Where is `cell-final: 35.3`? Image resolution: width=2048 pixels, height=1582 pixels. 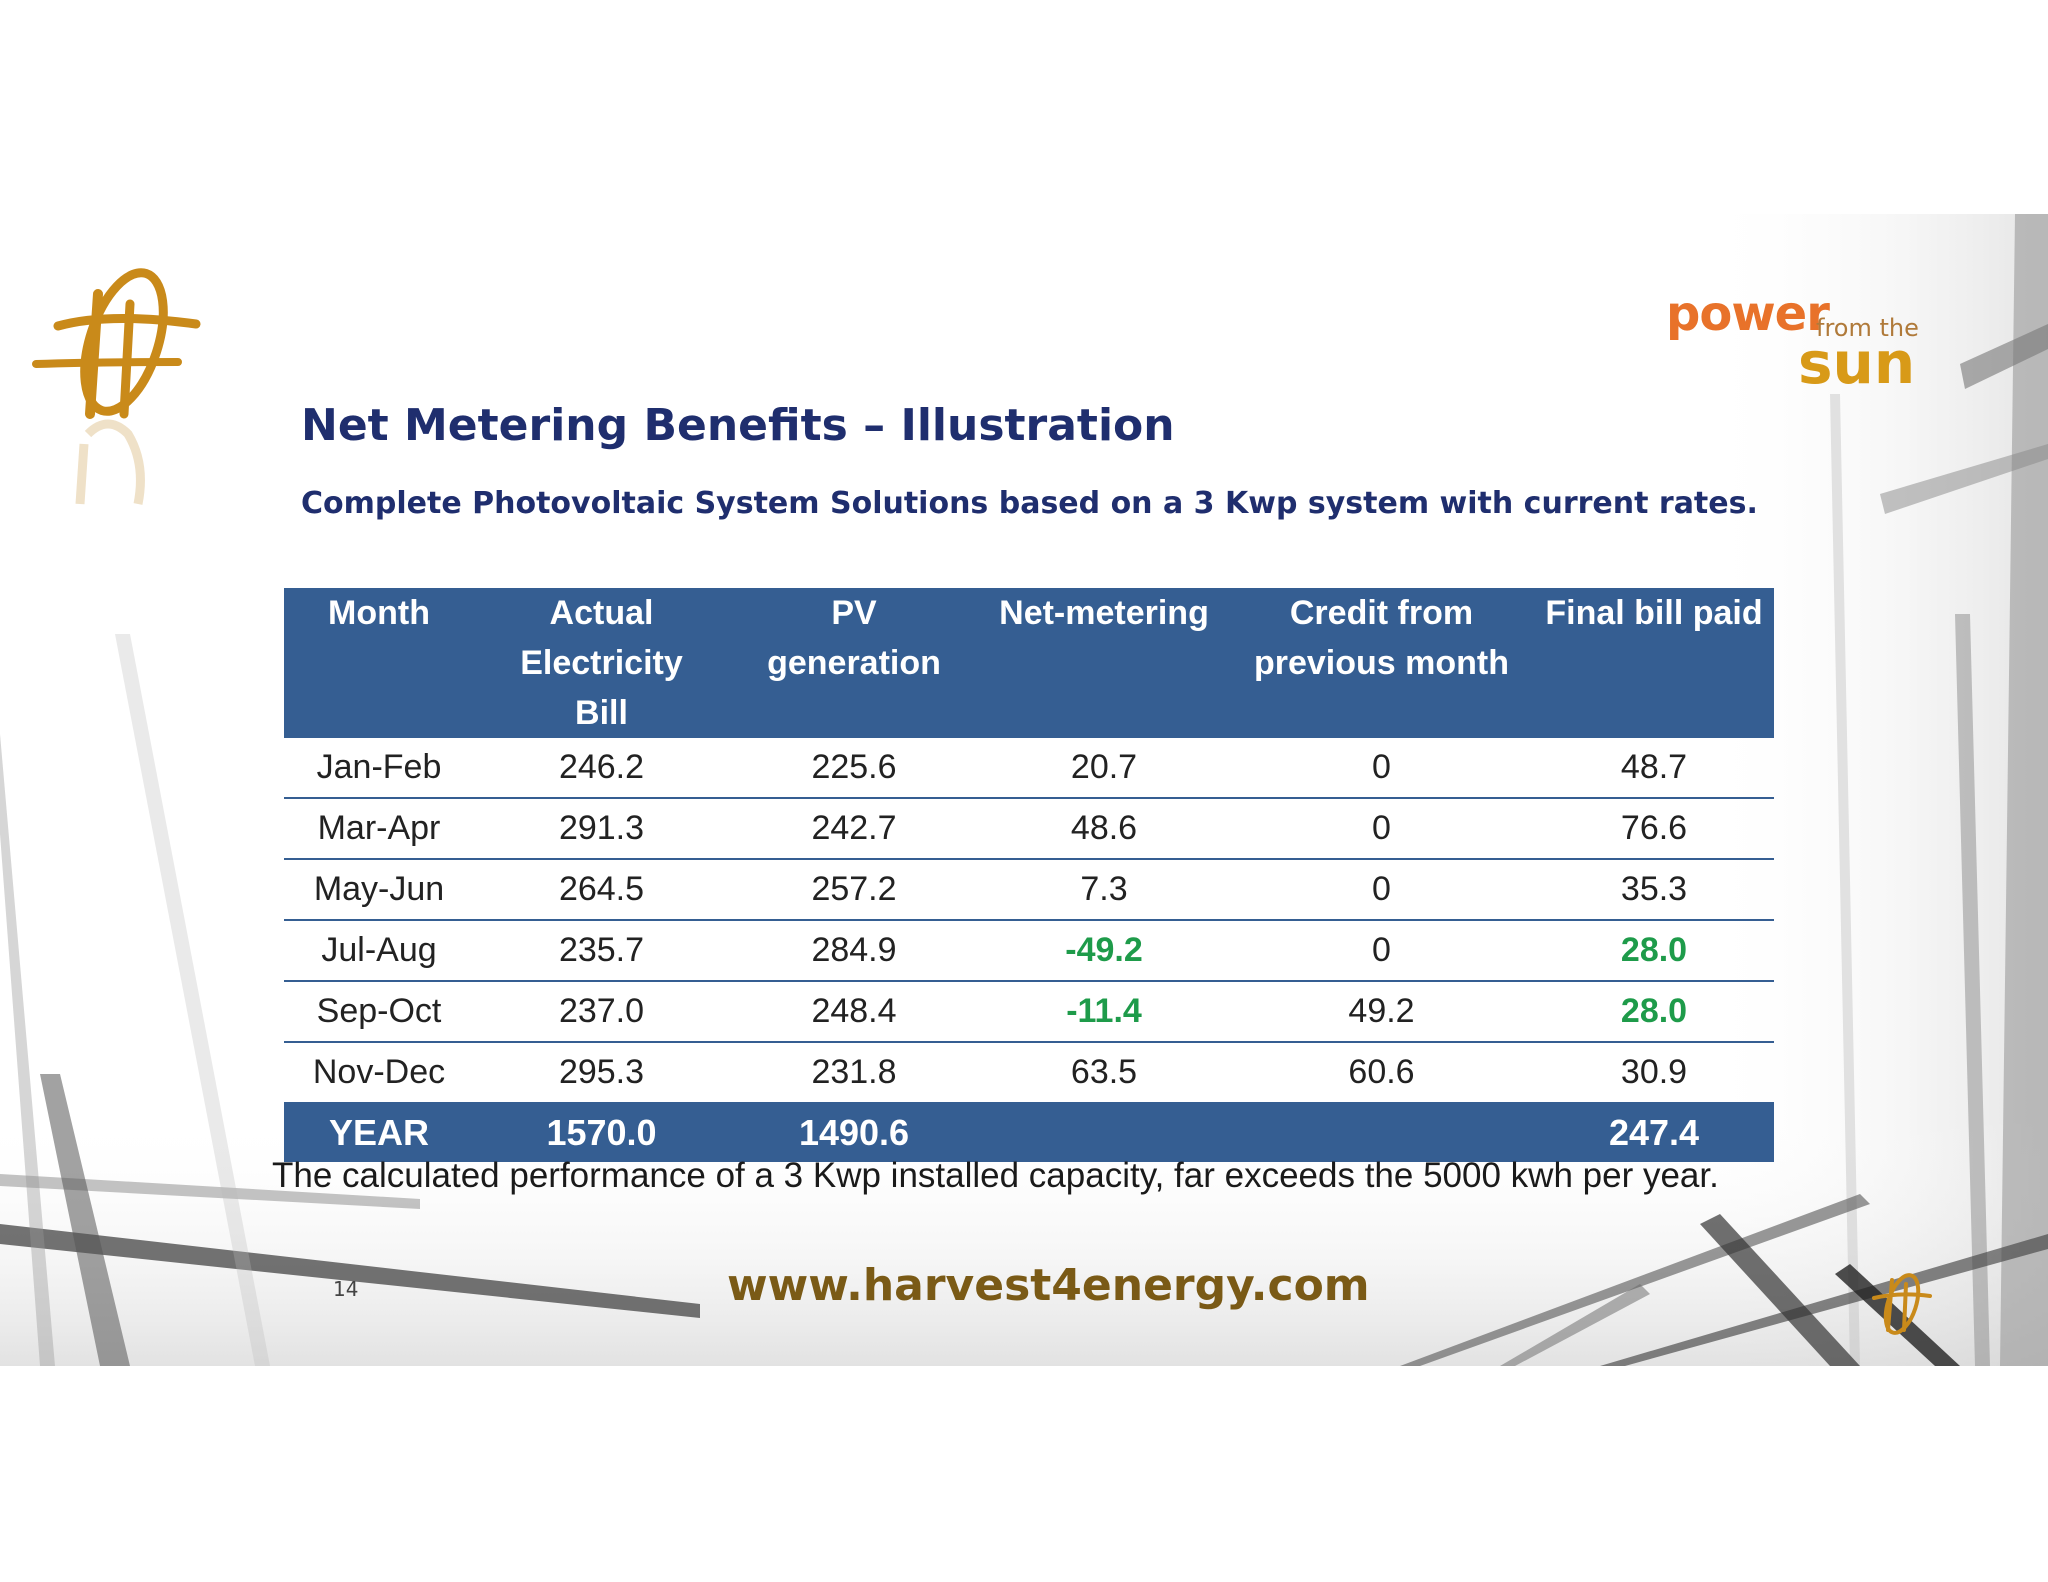 cell-final: 35.3 is located at coordinates (1654, 890).